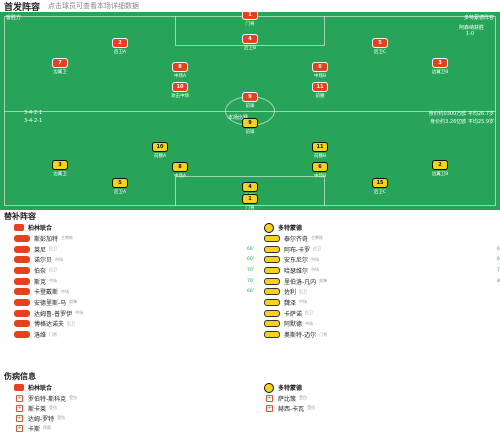 The image size is (500, 440). Describe the element at coordinates (320, 150) in the screenshot. I see `away-player: 11 前腰B` at that location.